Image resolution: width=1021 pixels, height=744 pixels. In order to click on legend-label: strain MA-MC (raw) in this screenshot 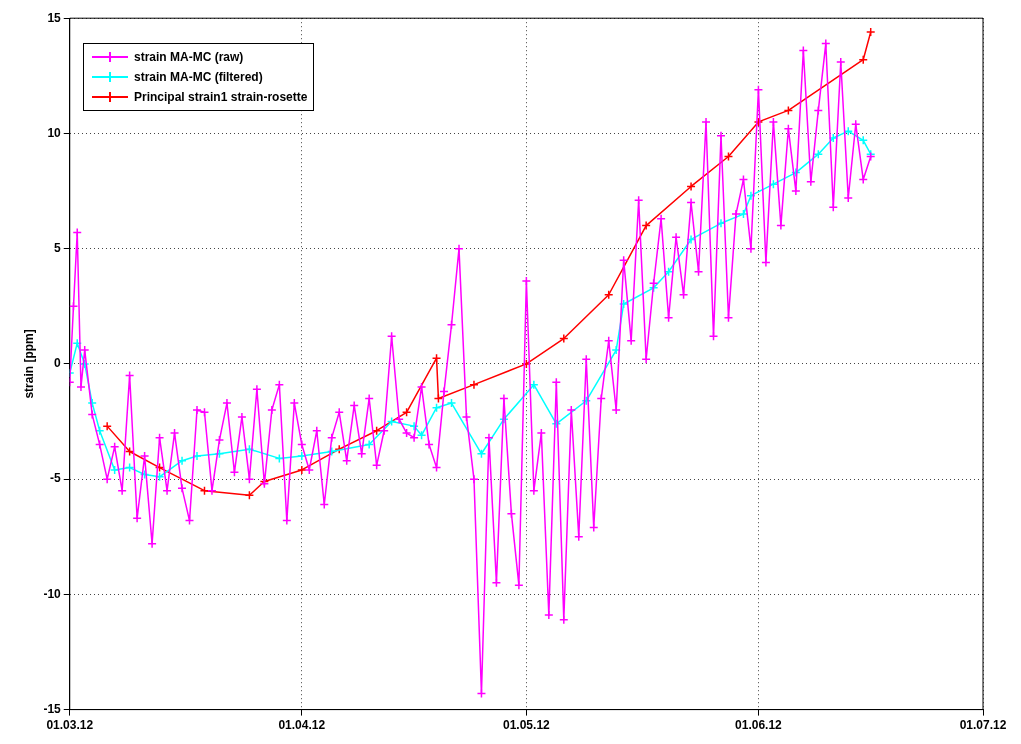, I will do `click(189, 57)`.